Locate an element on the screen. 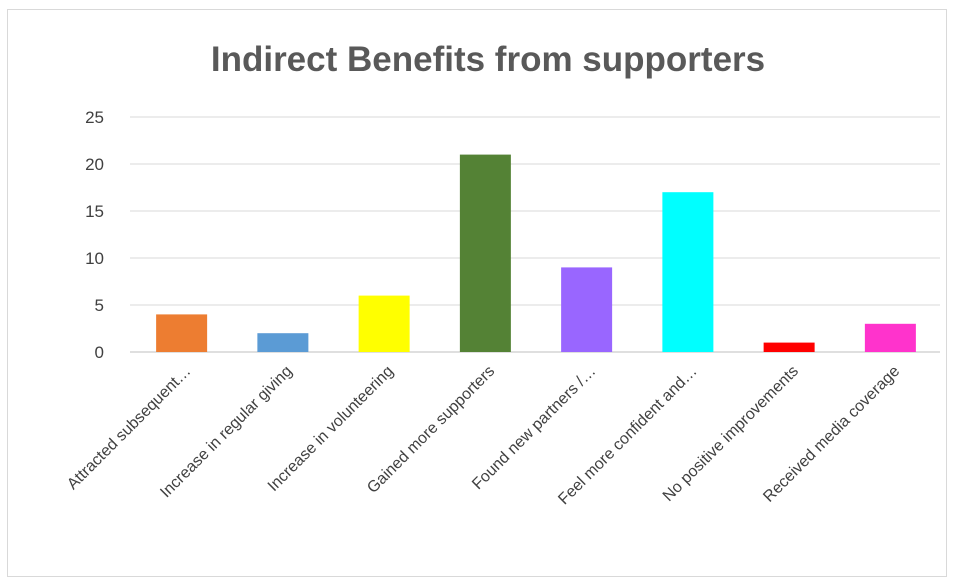 The width and height of the screenshot is (955, 577). chart-title: Indirect Benefits from supporters is located at coordinates (488, 59).